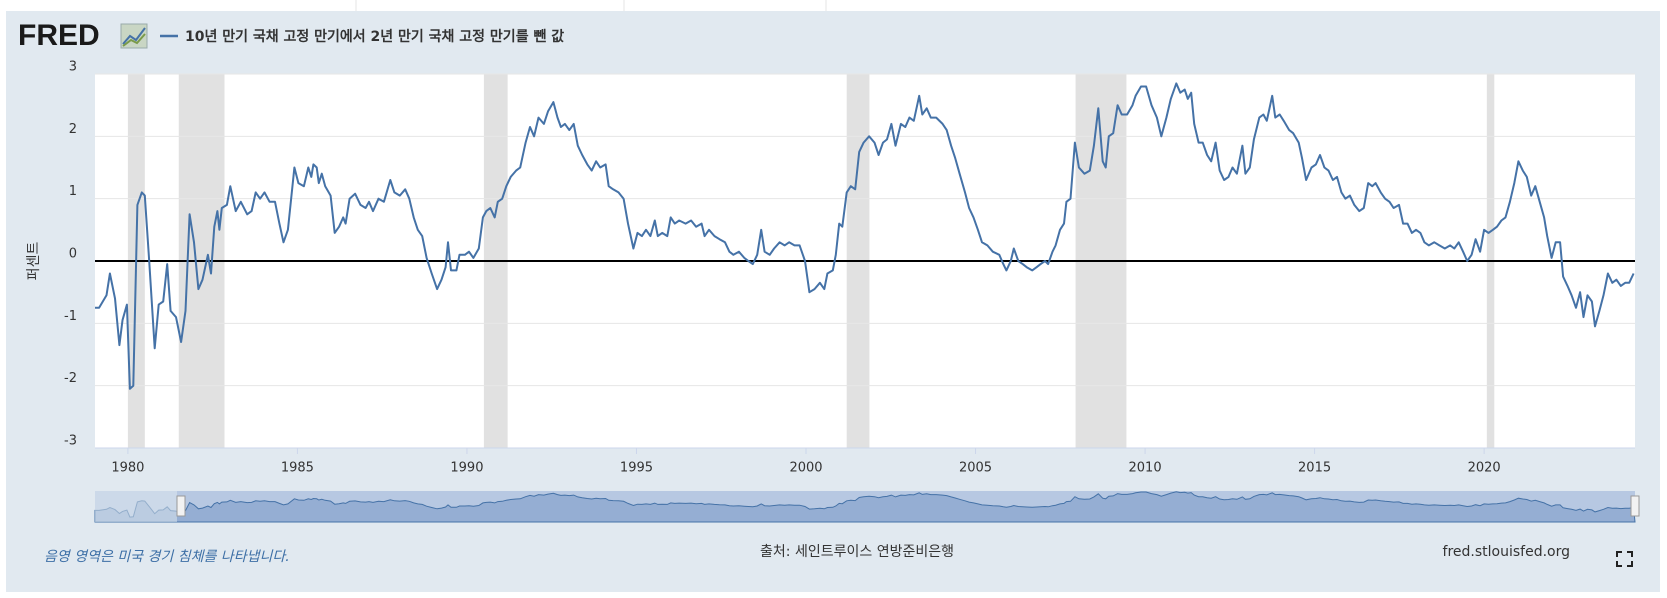 The image size is (1667, 598). I want to click on y-axis-label: 퍼센트, so click(34, 261).